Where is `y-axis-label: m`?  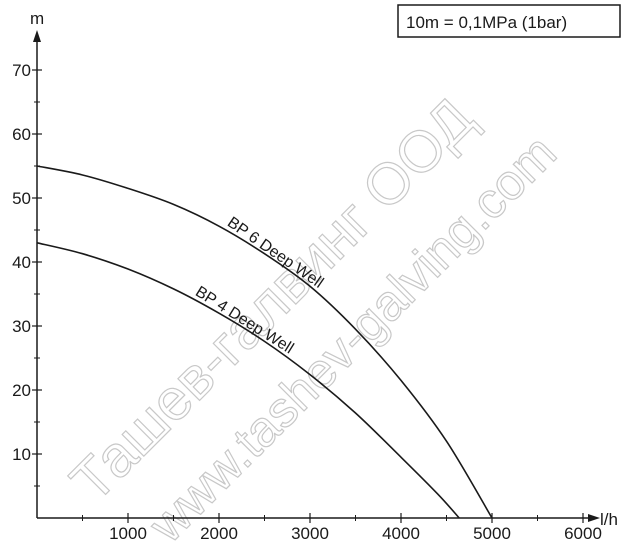 y-axis-label: m is located at coordinates (37, 18).